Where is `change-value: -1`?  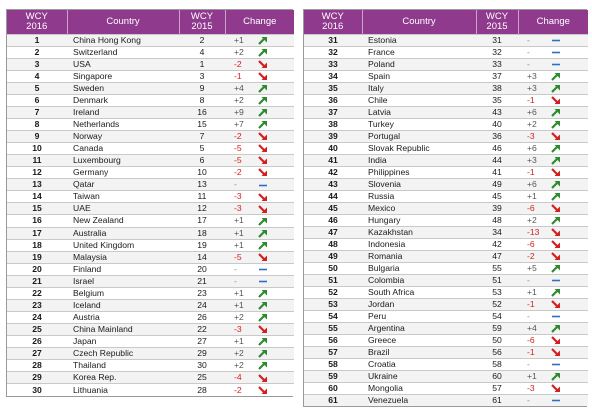
change-value: -1 is located at coordinates (531, 351).